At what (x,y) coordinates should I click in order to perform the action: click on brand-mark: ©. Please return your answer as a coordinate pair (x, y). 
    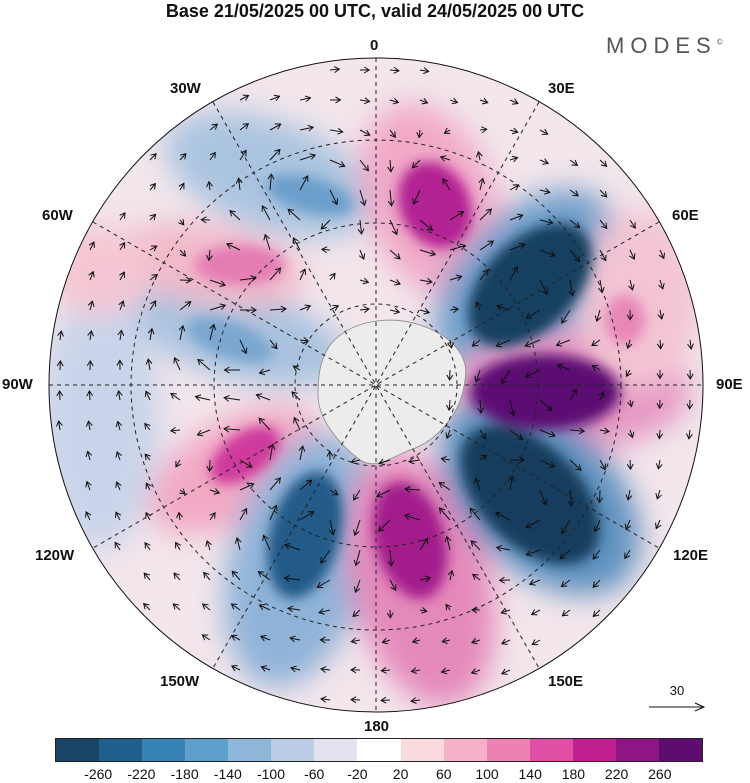
    Looking at the image, I should click on (719, 42).